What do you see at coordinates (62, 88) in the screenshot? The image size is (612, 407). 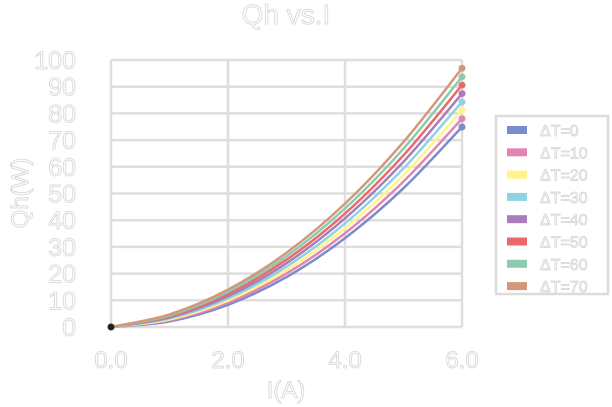 I see `y-tick-label: 90` at bounding box center [62, 88].